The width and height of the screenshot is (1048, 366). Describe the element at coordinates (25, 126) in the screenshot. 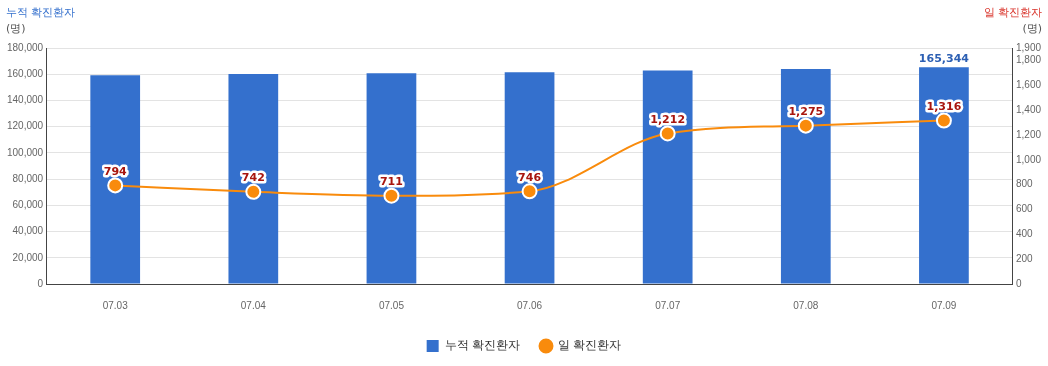

I see `y-tick-label: 120,000` at that location.